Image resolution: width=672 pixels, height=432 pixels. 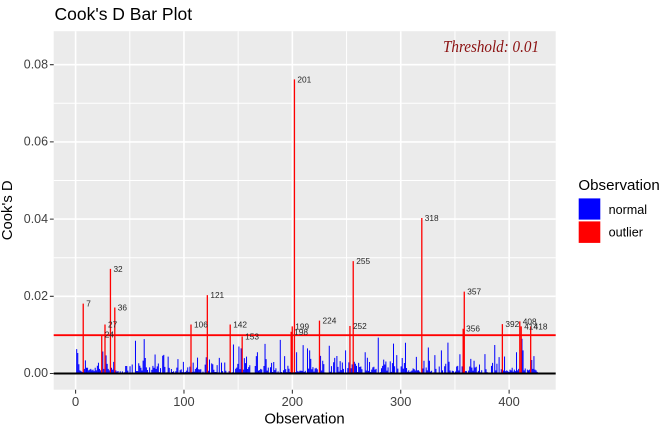 I want to click on svg-text: 392, so click(x=512, y=324).